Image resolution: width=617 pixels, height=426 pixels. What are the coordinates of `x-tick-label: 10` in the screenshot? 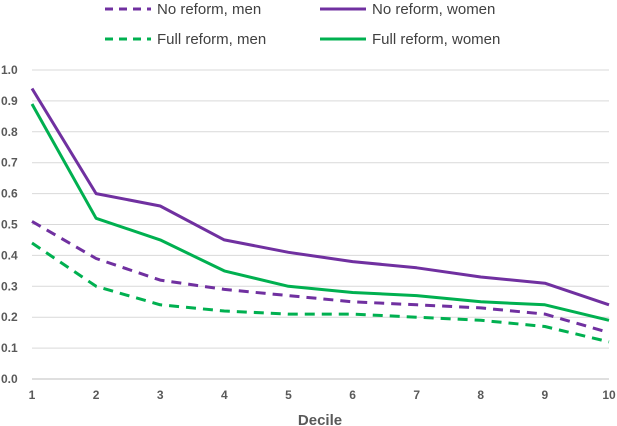 It's located at (609, 395).